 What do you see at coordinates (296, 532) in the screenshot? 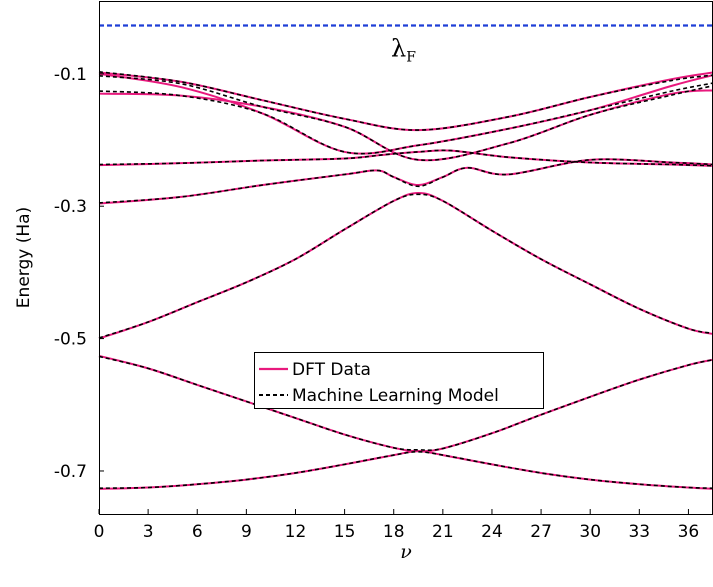
I see `x-tick-label: 12` at bounding box center [296, 532].